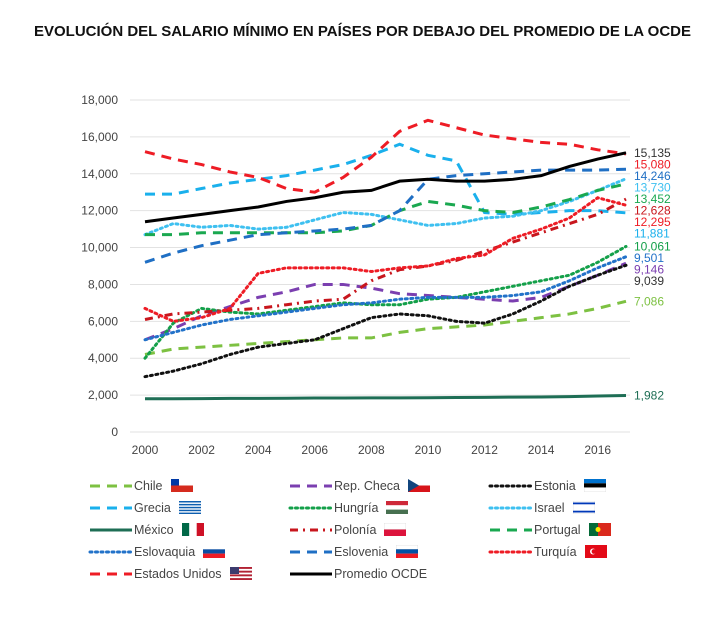 The image size is (725, 620). What do you see at coordinates (557, 529) in the screenshot?
I see `legend-label: Portugal` at bounding box center [557, 529].